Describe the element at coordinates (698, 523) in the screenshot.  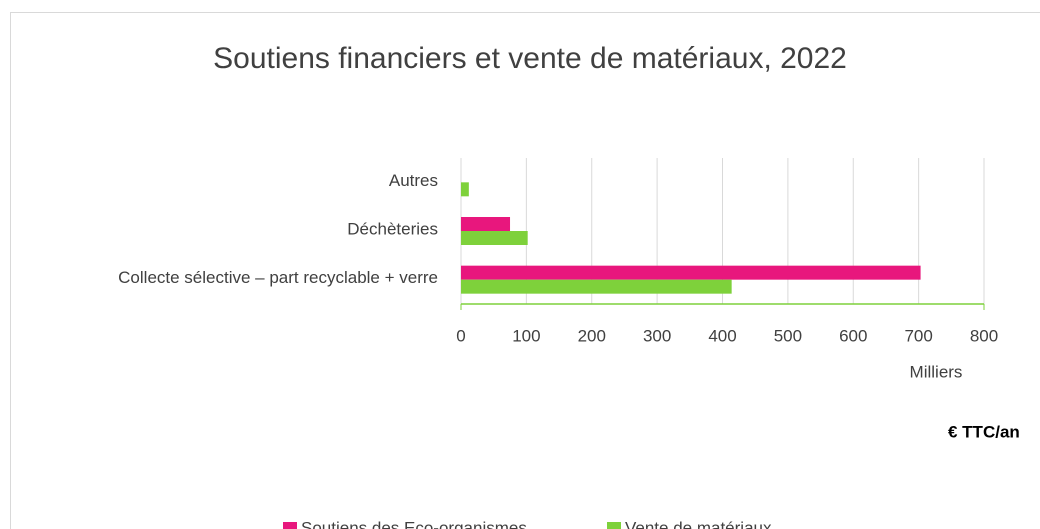
I see `legend-label: Vente de matériaux` at that location.